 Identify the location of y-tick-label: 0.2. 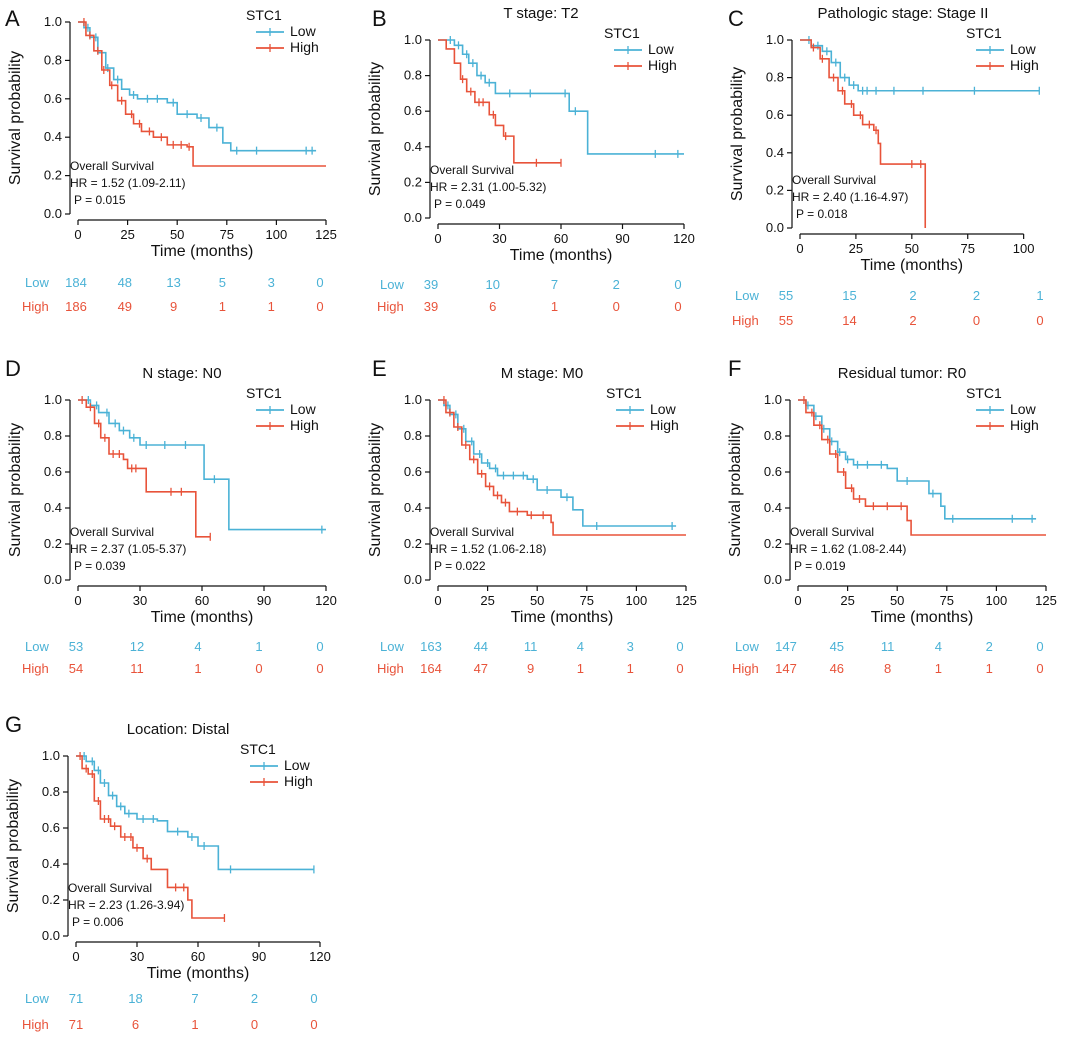
(51, 899).